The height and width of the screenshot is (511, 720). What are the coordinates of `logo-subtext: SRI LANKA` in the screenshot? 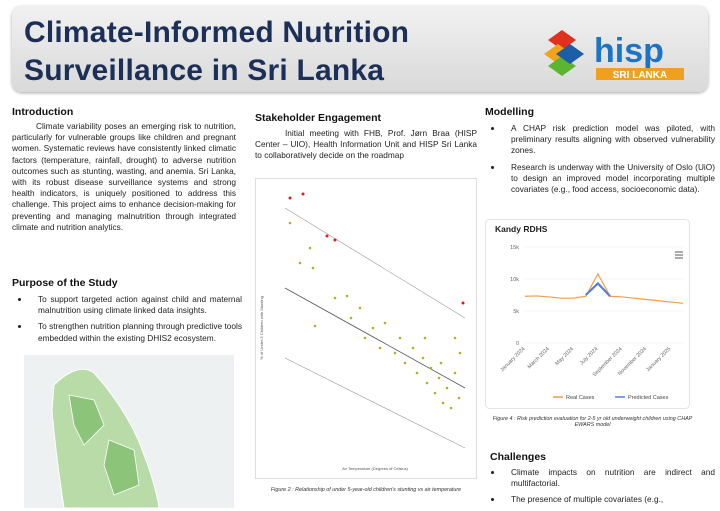 It's located at (640, 75).